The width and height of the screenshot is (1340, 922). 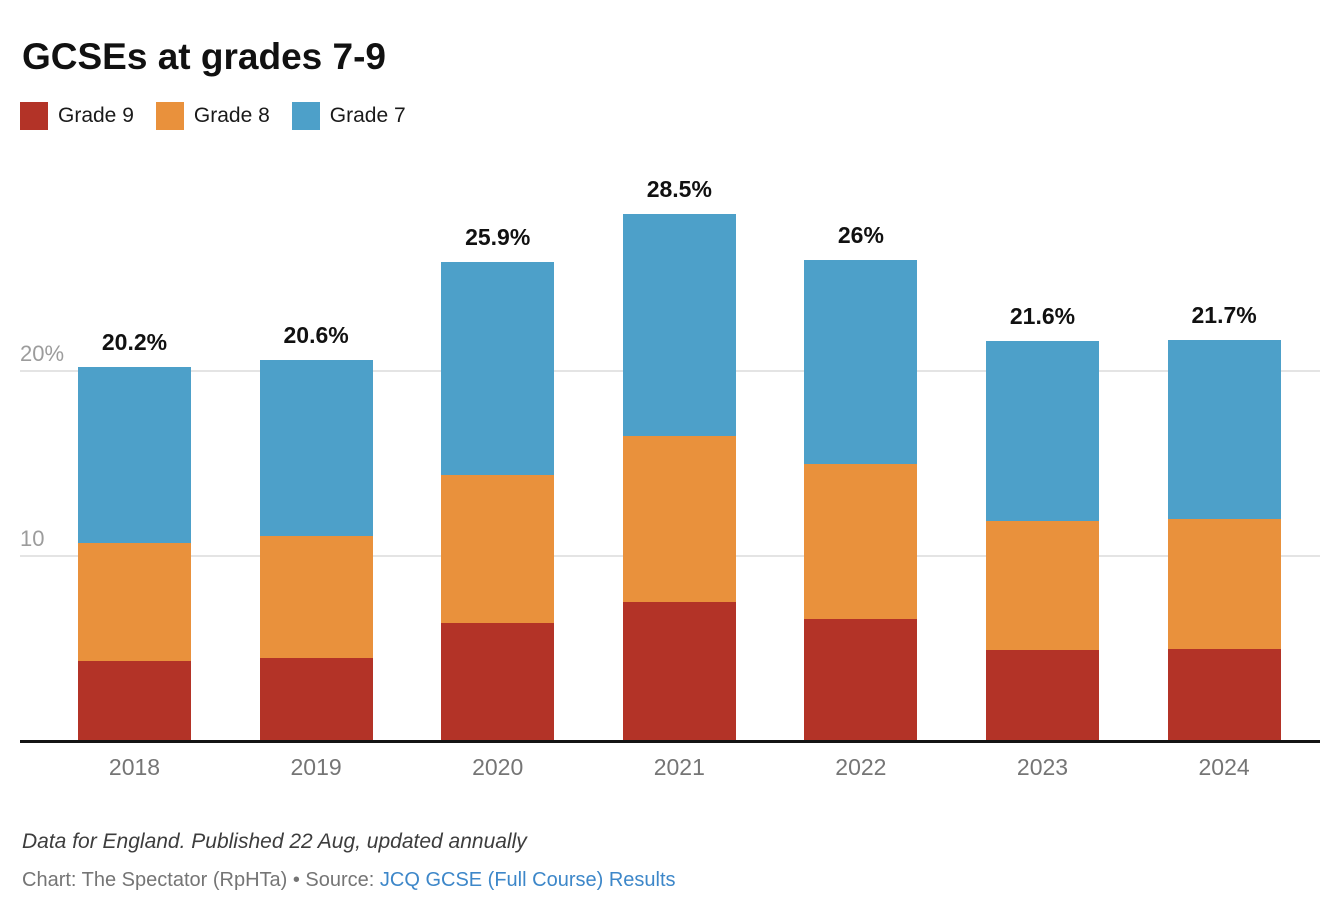 What do you see at coordinates (316, 334) in the screenshot?
I see `bar-total-label-2019: 20.6%` at bounding box center [316, 334].